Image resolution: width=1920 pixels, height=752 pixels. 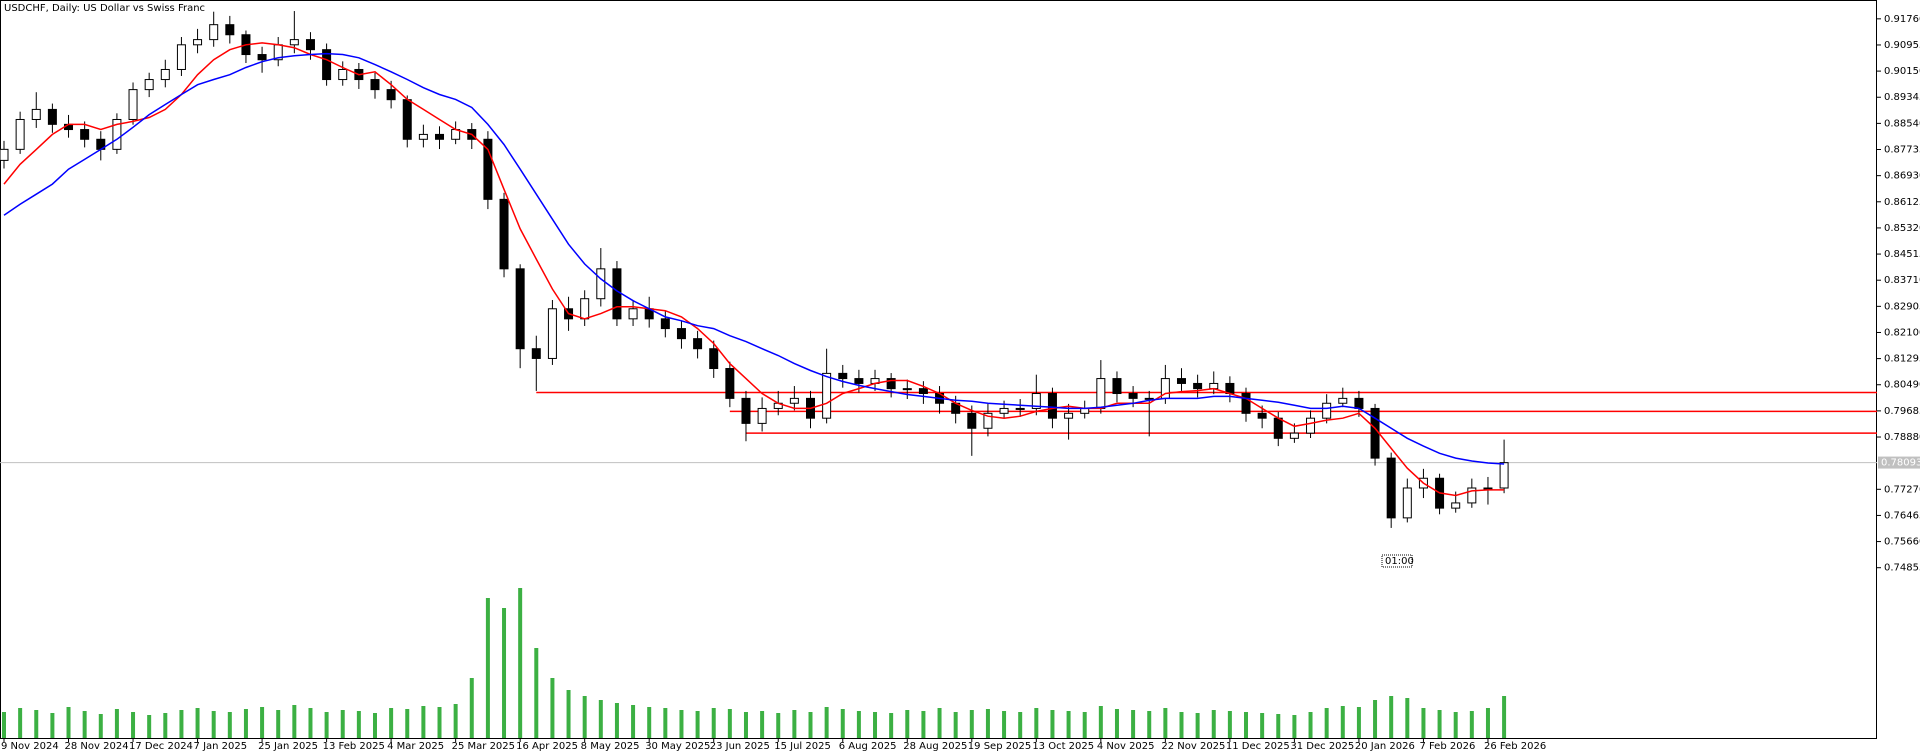 What do you see at coordinates (1902, 306) in the screenshot?
I see `y-tick-label: 0.82905` at bounding box center [1902, 306].